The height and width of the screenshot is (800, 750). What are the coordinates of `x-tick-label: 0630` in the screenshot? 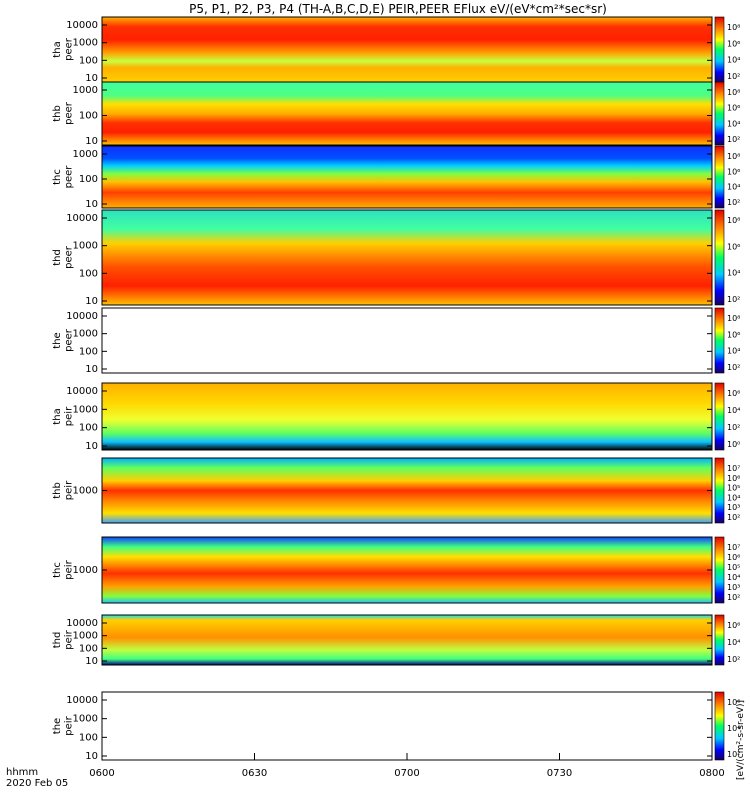 It's located at (254, 773).